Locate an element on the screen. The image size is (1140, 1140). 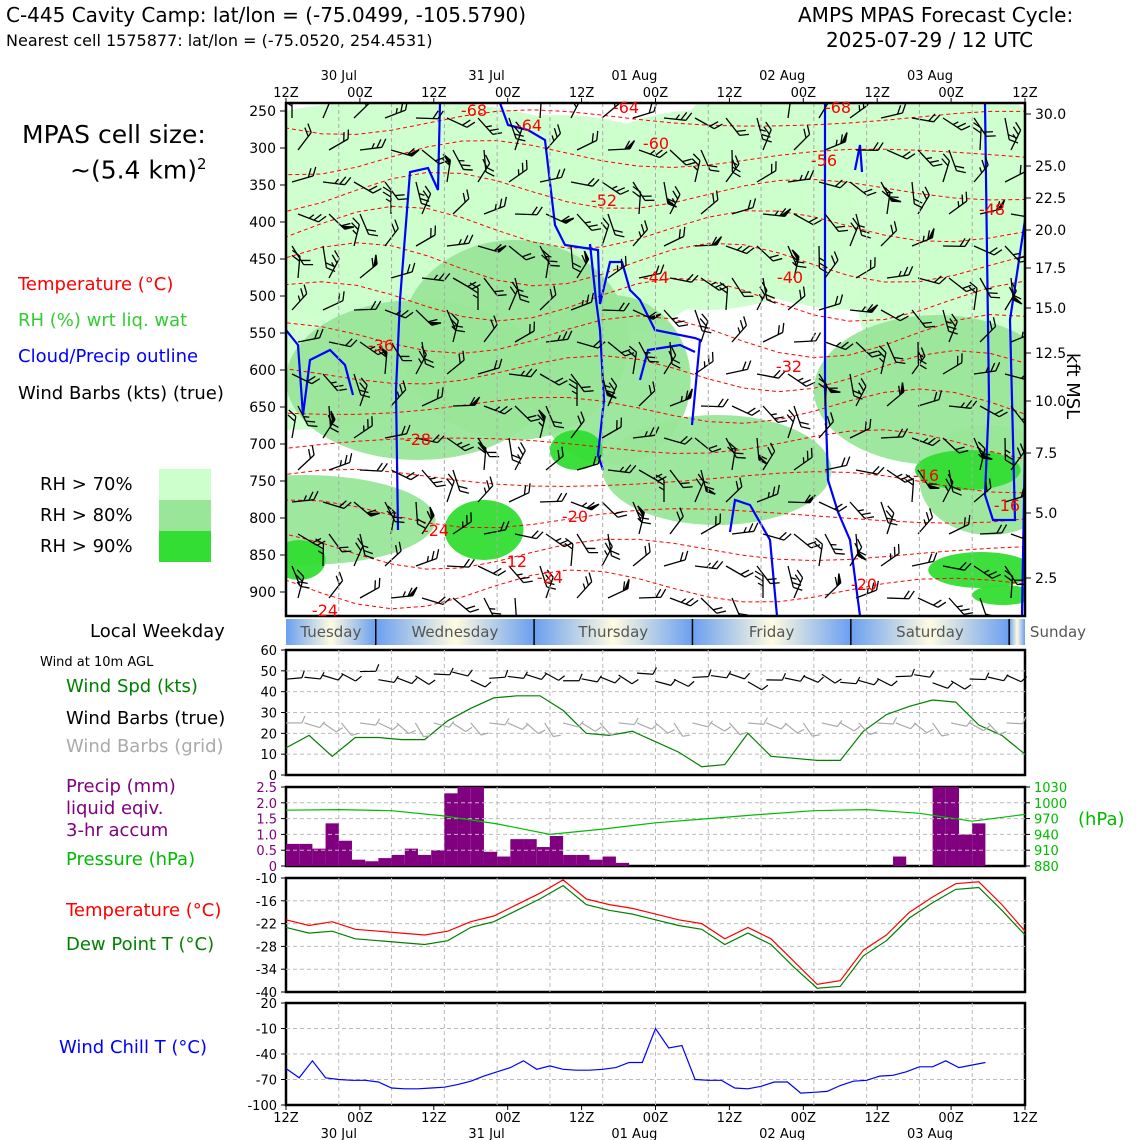
temperature-contour is located at coordinates (655, 336).